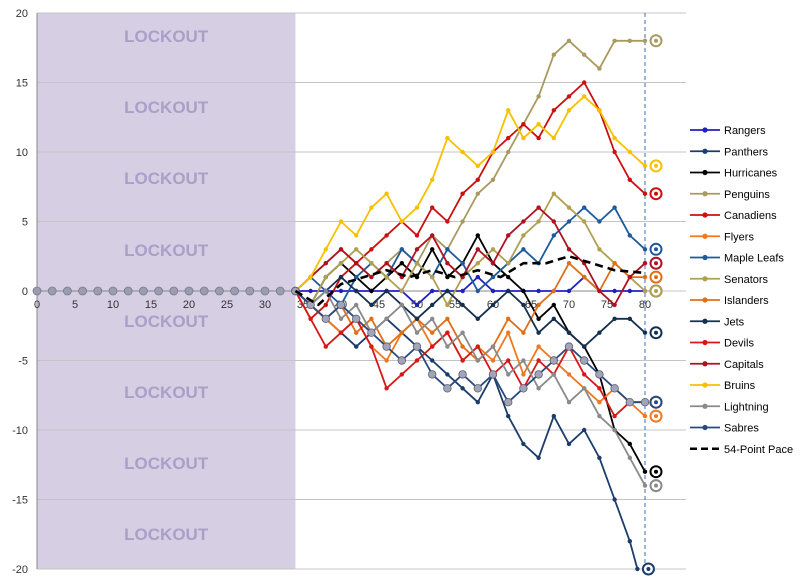 The height and width of the screenshot is (581, 801). I want to click on x-tick-label: 5, so click(75, 305).